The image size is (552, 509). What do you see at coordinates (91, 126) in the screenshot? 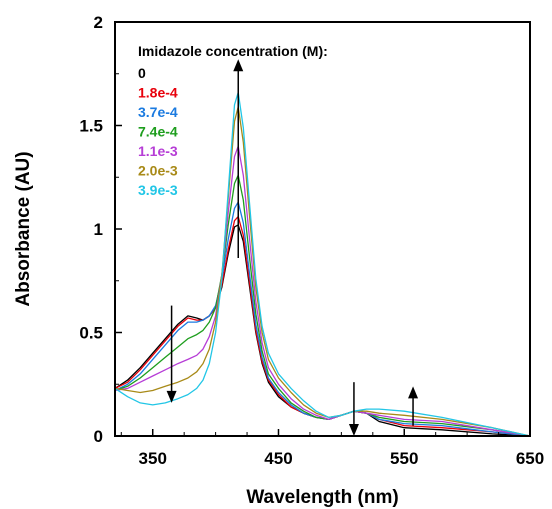
I see `y-tick-label: 1.5` at bounding box center [91, 126].